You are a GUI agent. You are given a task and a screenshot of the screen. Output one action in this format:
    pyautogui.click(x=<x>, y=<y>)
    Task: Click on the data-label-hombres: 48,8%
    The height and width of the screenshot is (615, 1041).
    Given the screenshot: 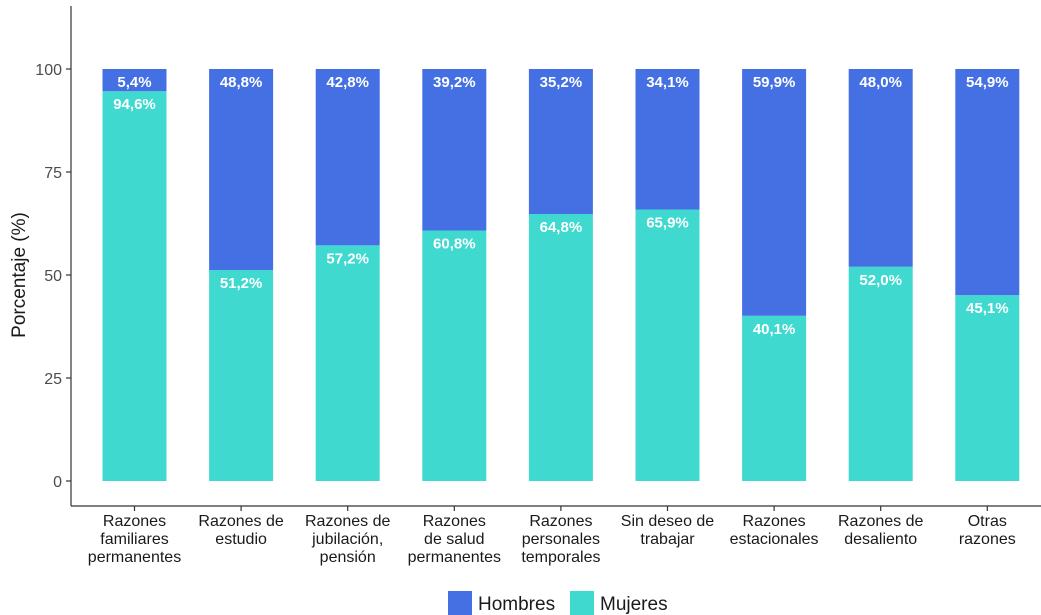 What is the action you would take?
    pyautogui.click(x=241, y=82)
    